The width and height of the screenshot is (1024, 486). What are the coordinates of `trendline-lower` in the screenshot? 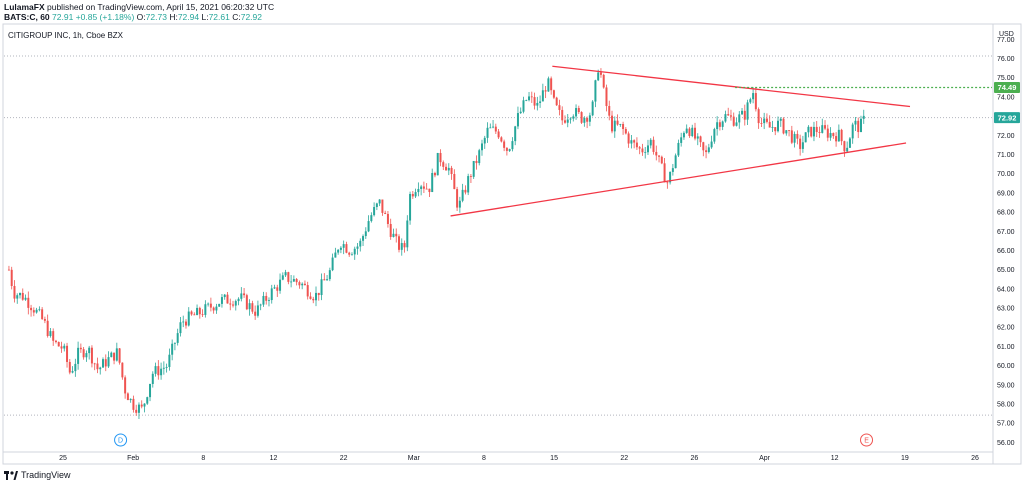 It's located at (678, 179).